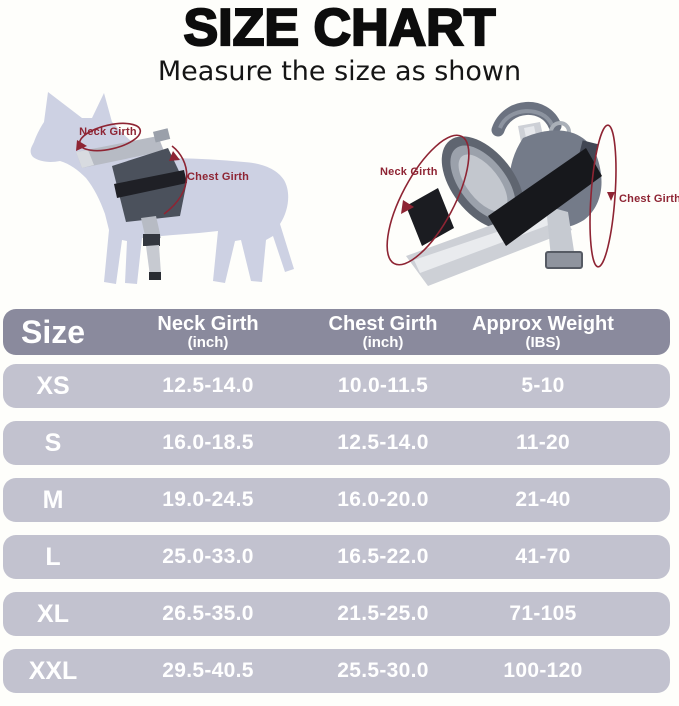 Image resolution: width=679 pixels, height=706 pixels. Describe the element at coordinates (336, 557) in the screenshot. I see `table-row-l: L 25.0-33.0 16.5-22.0 41-70` at that location.